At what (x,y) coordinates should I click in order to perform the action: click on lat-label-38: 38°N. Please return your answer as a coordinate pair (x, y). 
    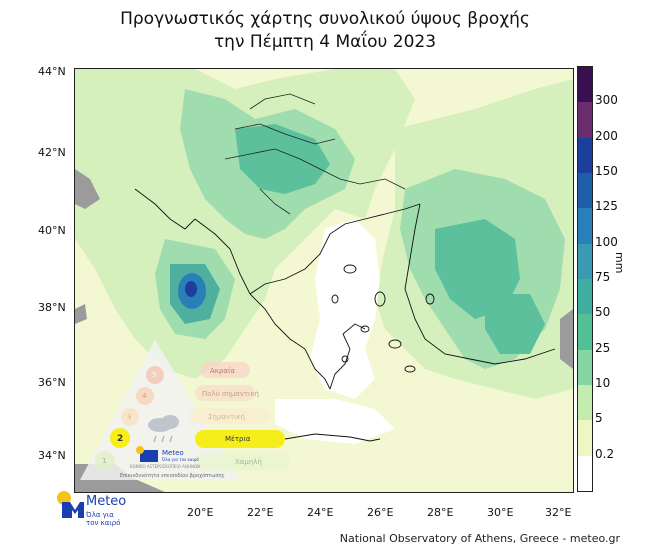
    Looking at the image, I should click on (52, 307).